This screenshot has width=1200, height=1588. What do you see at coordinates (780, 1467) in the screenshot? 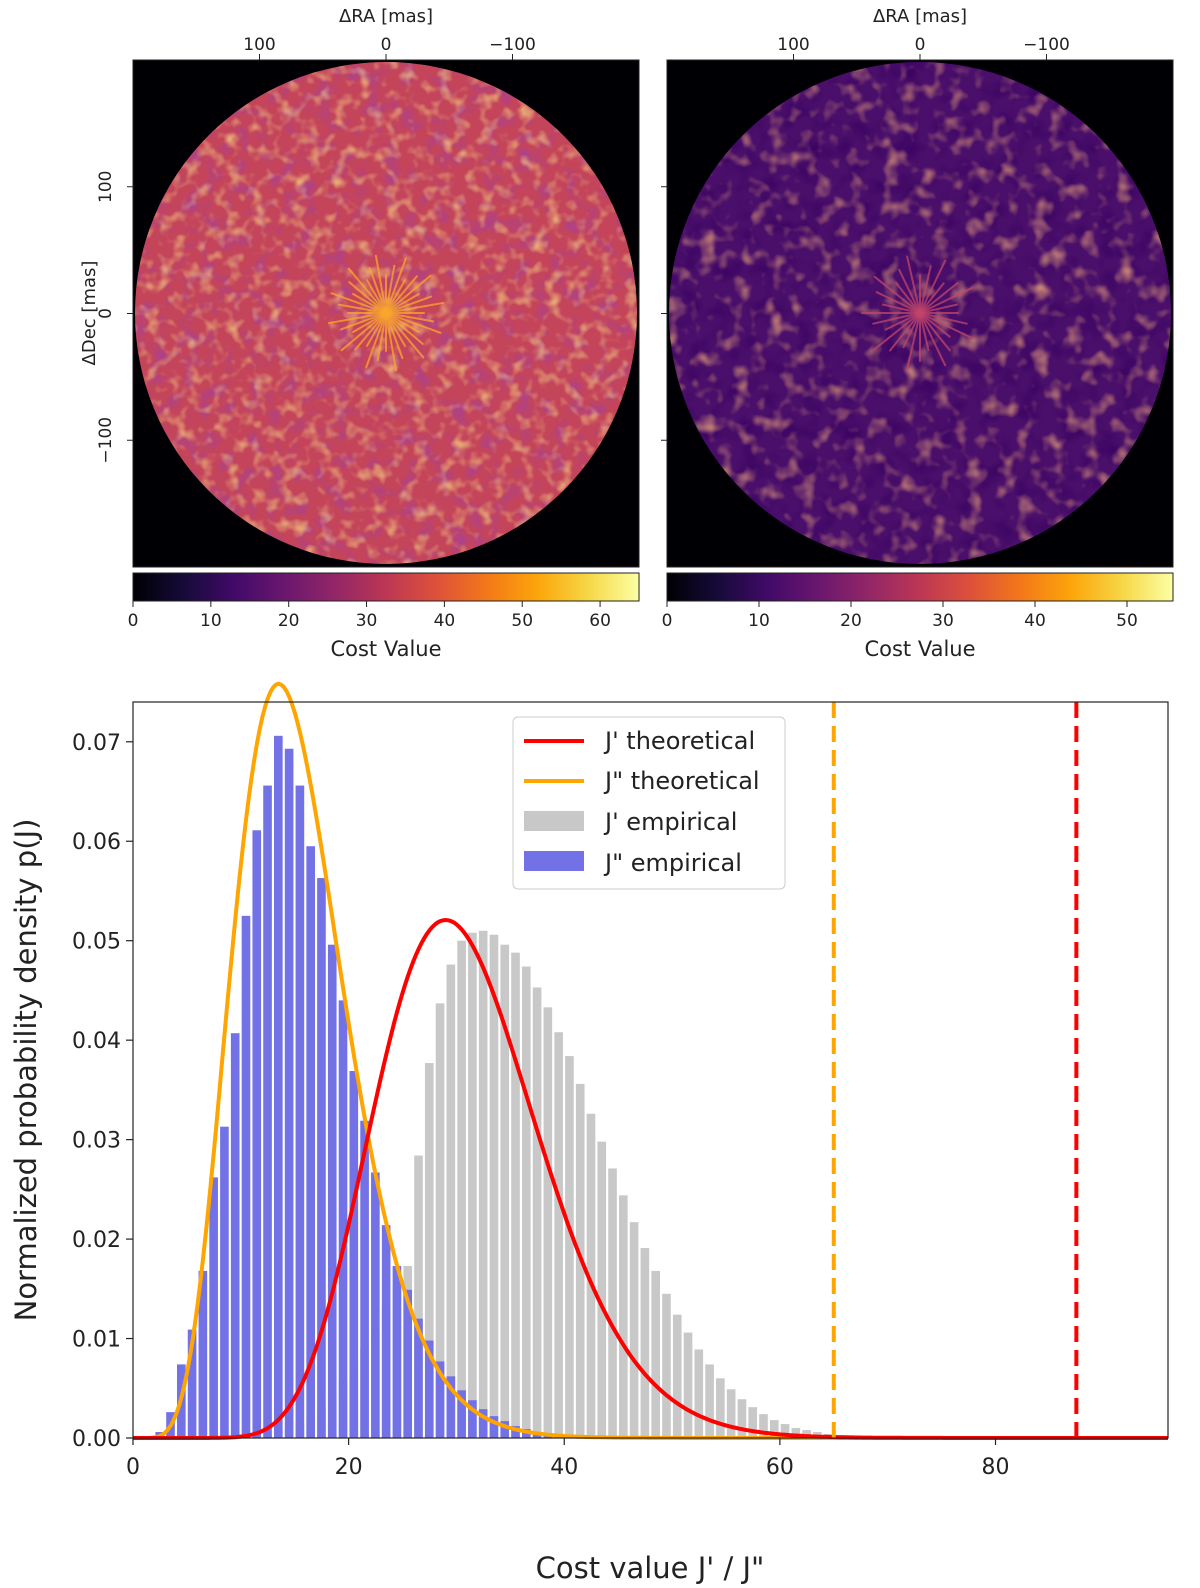
I see `histogram-x-tick-label: 60` at bounding box center [780, 1467].